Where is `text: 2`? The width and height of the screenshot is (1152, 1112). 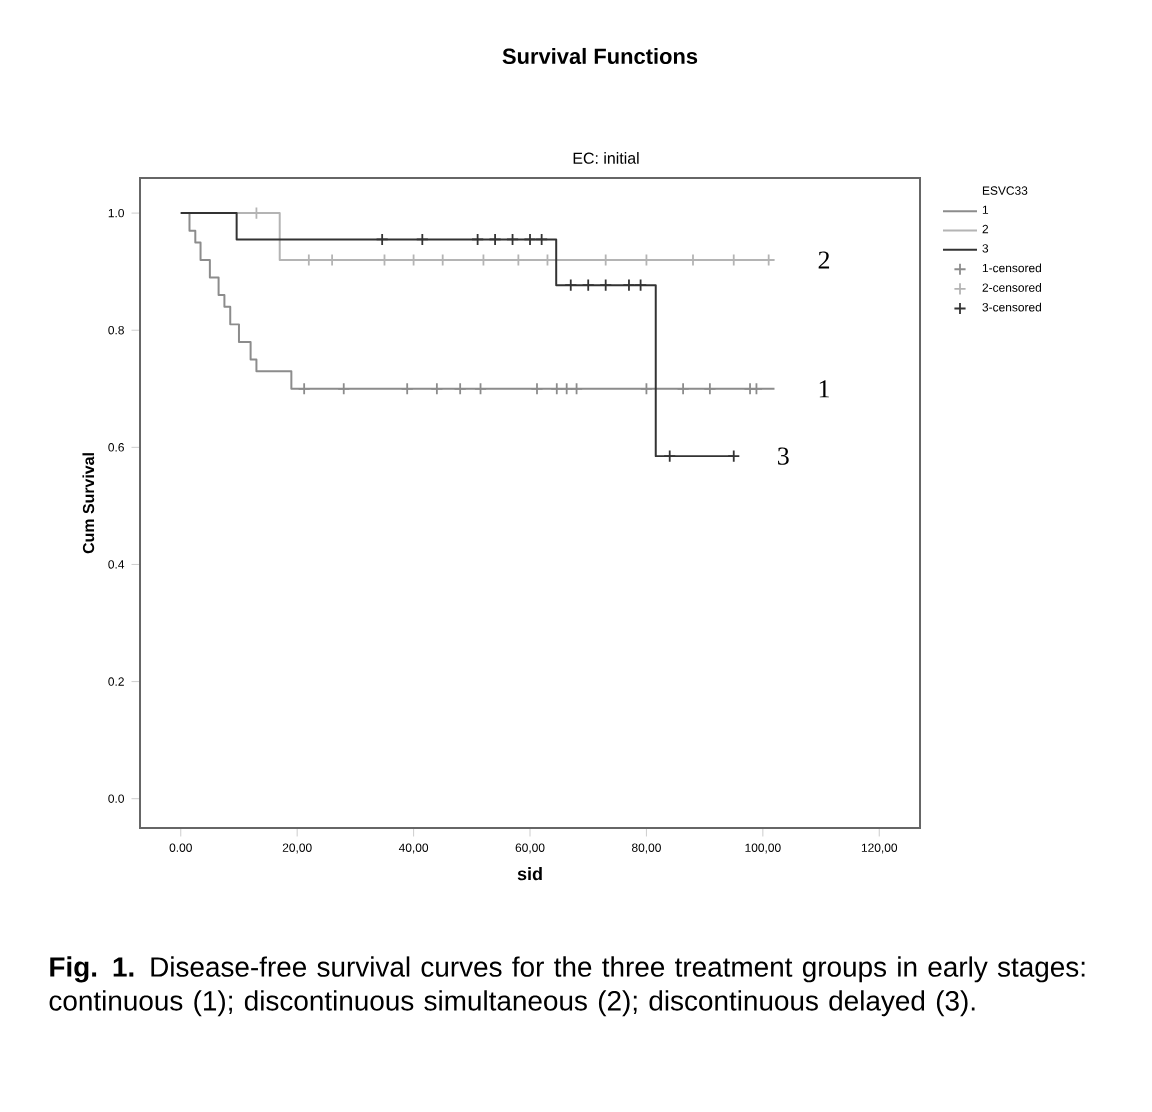
text: 2 is located at coordinates (824, 260).